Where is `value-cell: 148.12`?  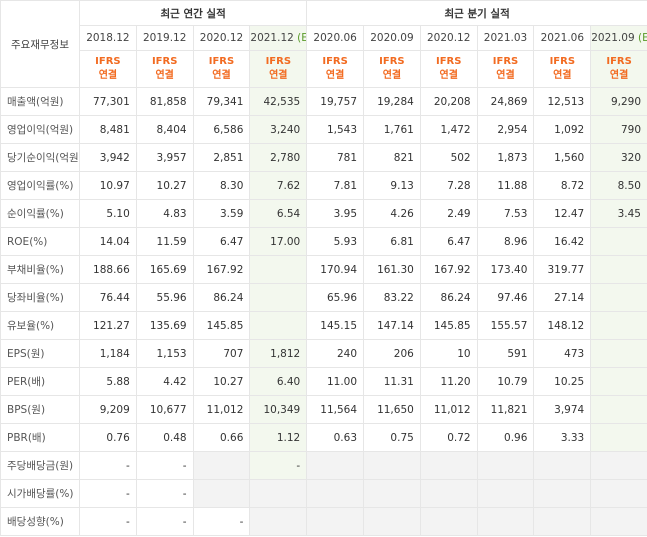
value-cell: 148.12 is located at coordinates (562, 325).